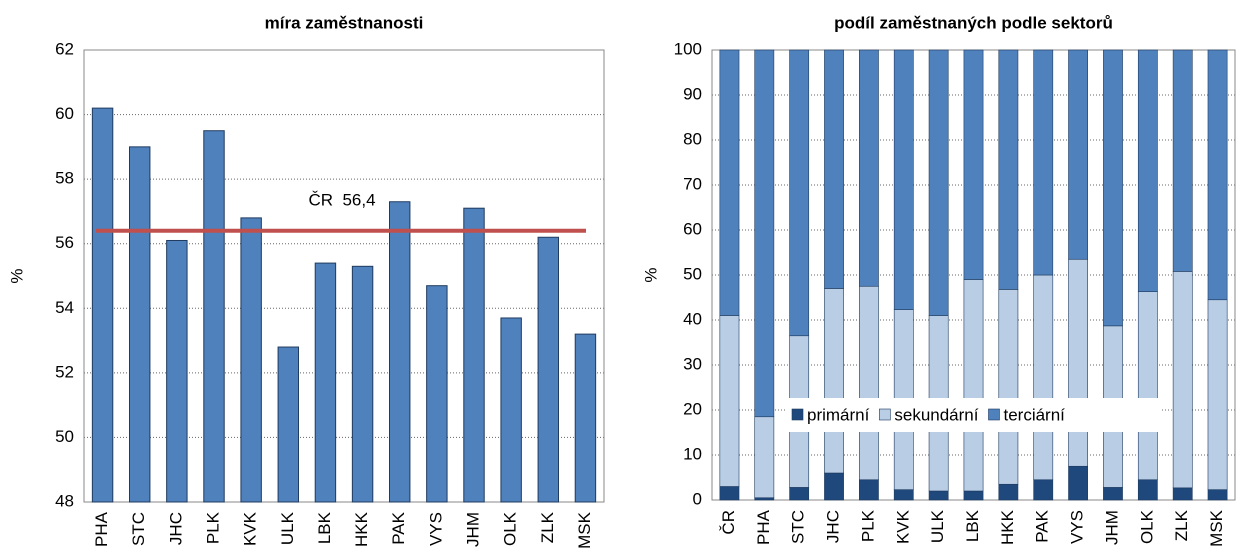 This screenshot has height=558, width=1237. I want to click on legend-box, so click(973, 415).